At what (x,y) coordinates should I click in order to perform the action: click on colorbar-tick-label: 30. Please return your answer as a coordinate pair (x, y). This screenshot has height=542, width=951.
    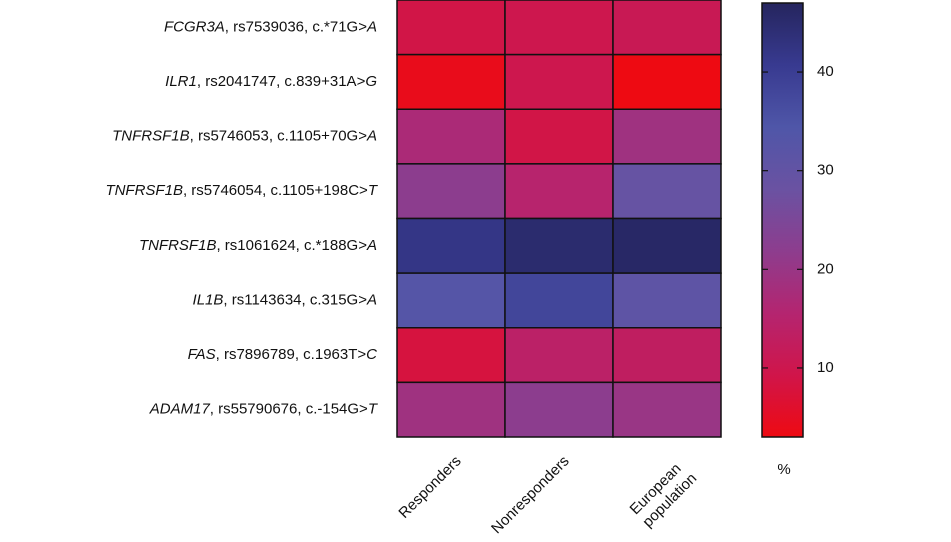
    Looking at the image, I should click on (825, 170).